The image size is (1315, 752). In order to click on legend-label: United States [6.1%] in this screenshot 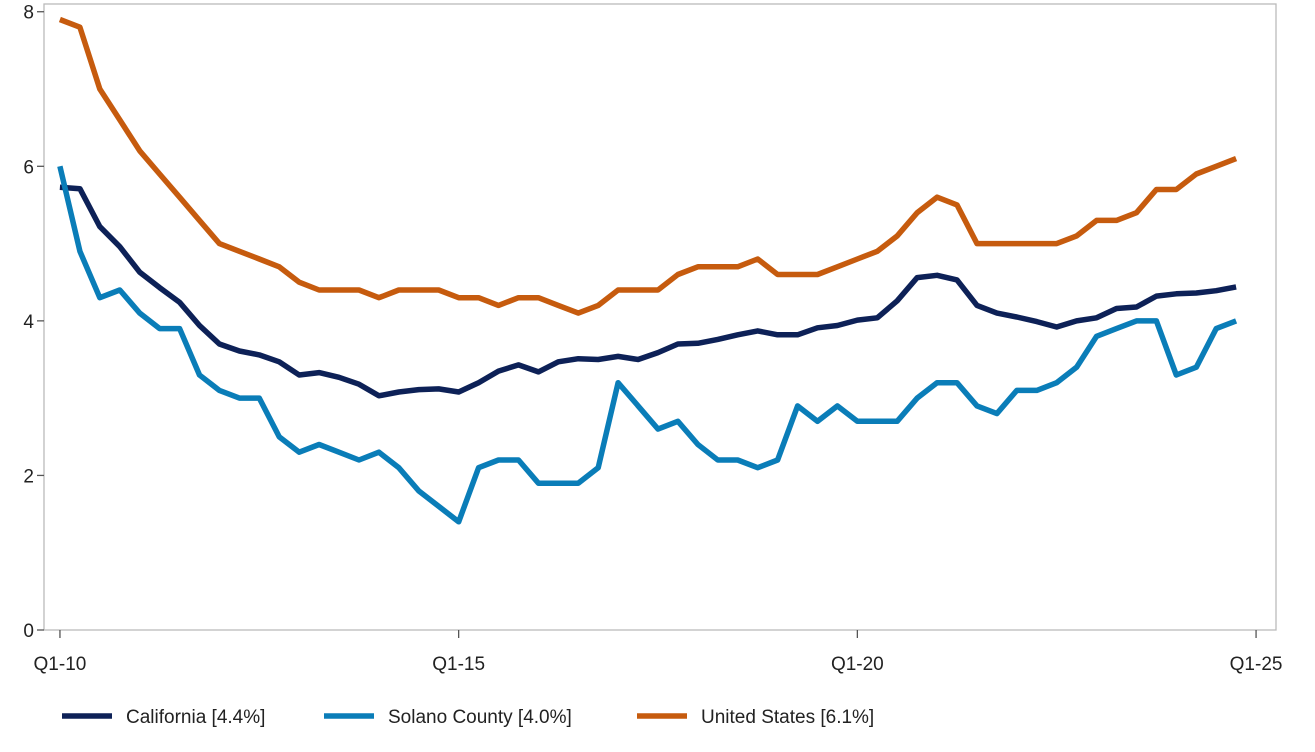, I will do `click(787, 717)`.